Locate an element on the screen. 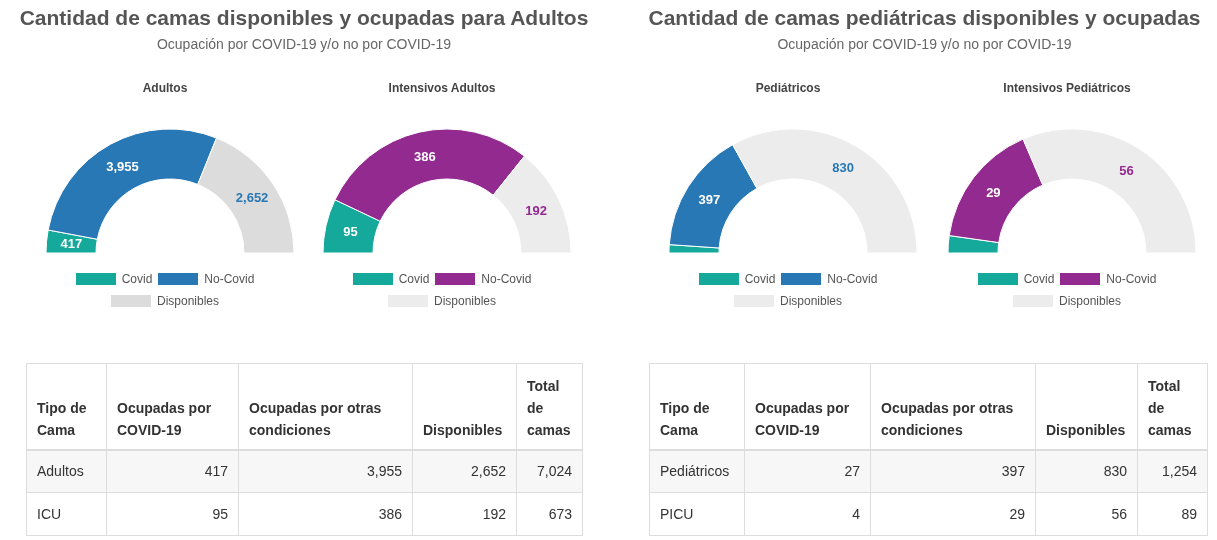  text: 56 is located at coordinates (1119, 514).